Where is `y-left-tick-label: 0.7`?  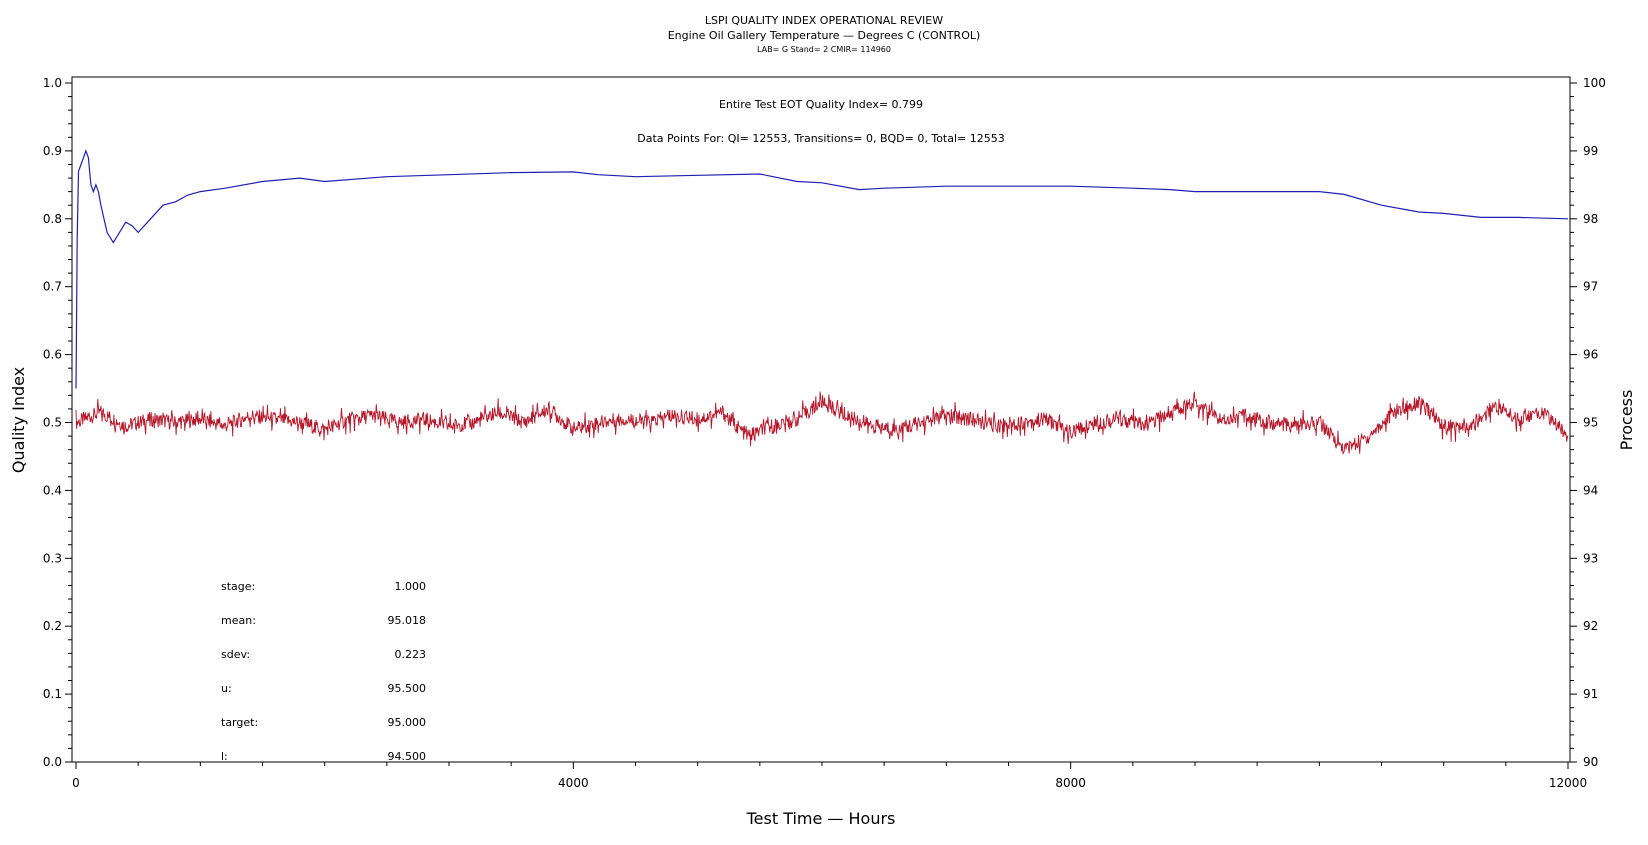 y-left-tick-label: 0.7 is located at coordinates (52, 287).